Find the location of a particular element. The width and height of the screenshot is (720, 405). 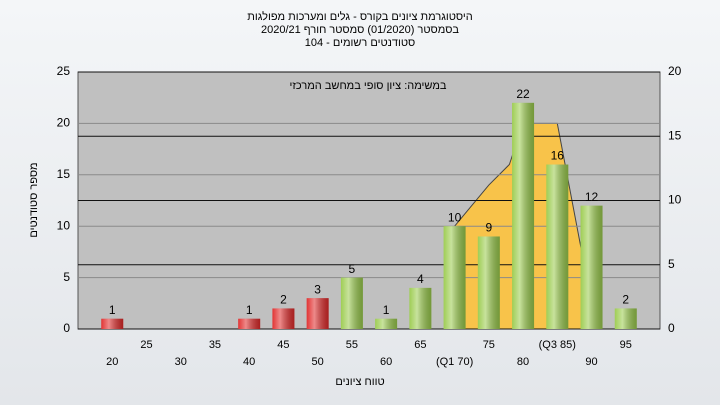

y-tick-label: 10 is located at coordinates (64, 225).